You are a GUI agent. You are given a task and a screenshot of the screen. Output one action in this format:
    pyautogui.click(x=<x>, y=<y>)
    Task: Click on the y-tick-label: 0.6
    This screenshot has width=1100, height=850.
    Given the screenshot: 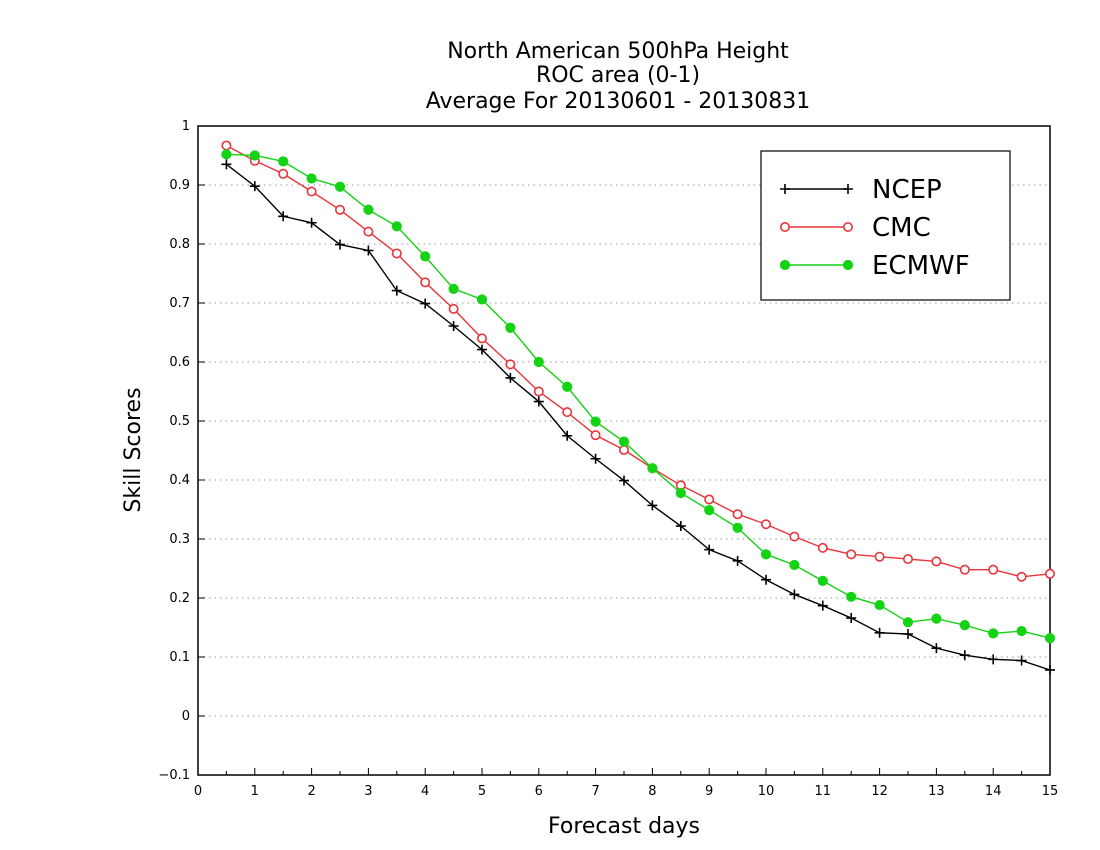 What is the action you would take?
    pyautogui.click(x=179, y=362)
    